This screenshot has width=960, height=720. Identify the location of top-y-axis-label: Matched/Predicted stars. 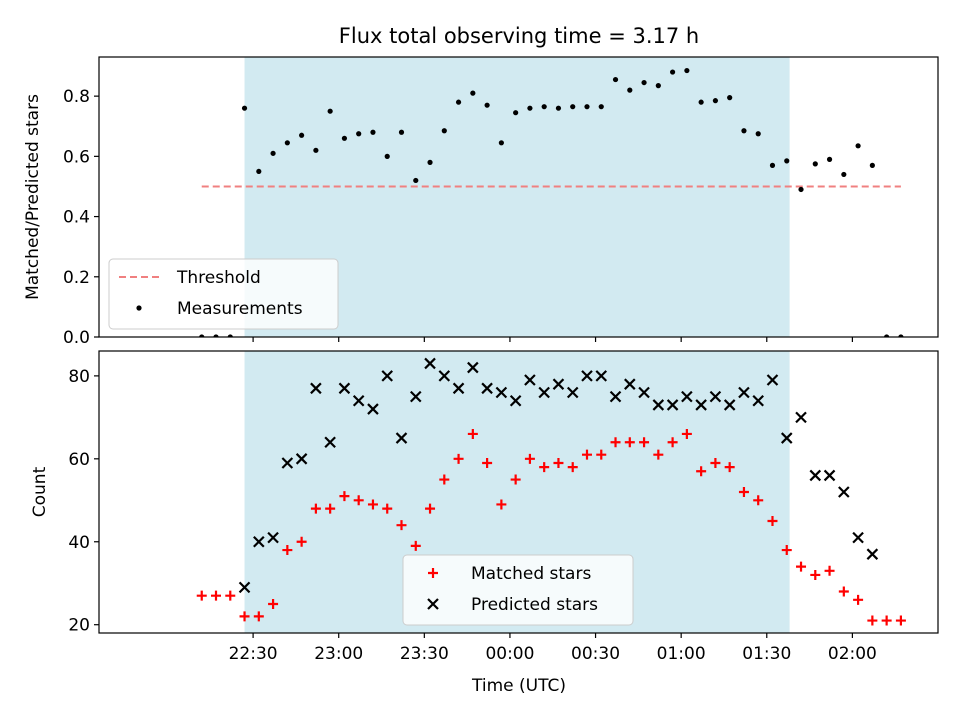
(33, 197).